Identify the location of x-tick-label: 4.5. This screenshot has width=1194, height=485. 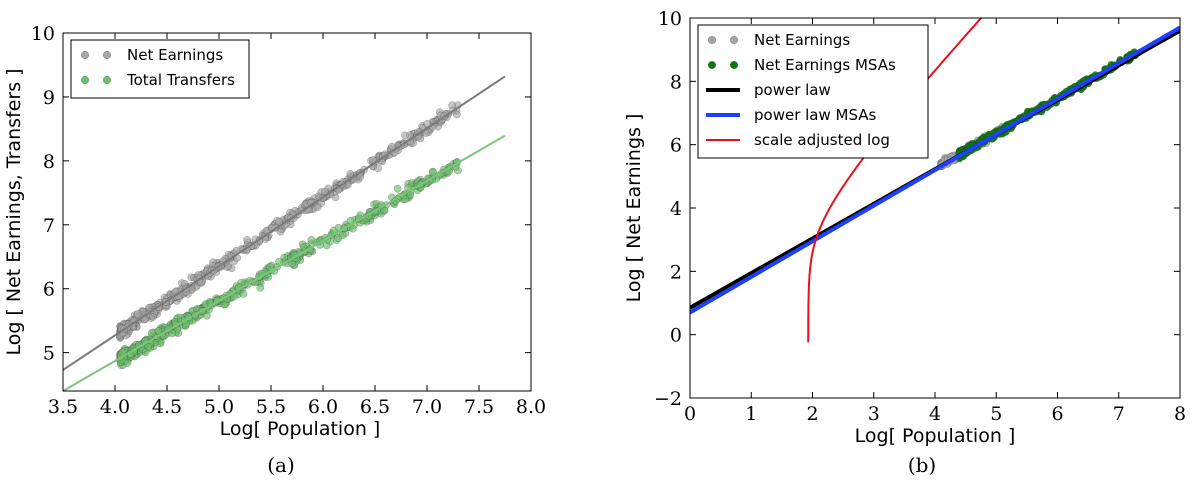
(167, 407).